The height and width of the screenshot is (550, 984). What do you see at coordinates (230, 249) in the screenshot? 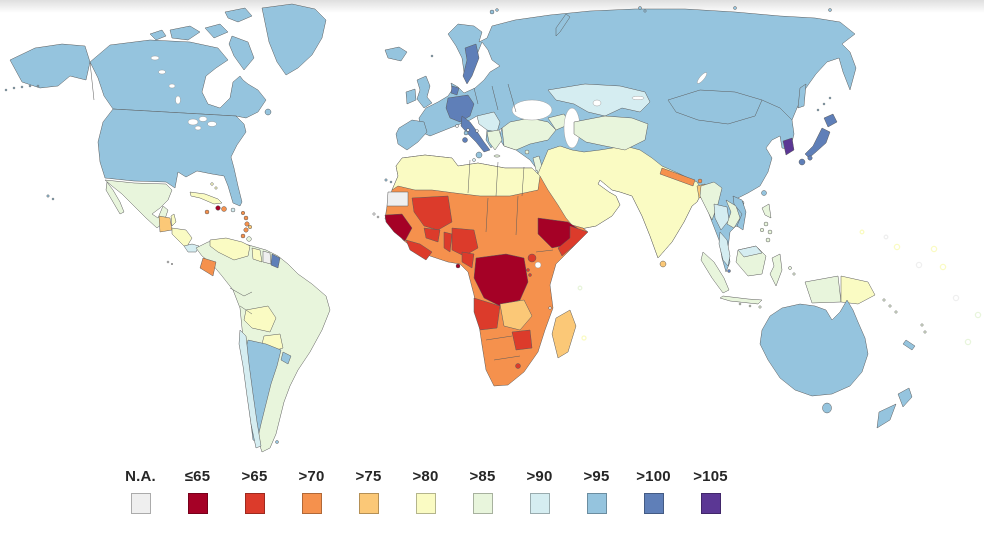
I see `region-venezuela` at bounding box center [230, 249].